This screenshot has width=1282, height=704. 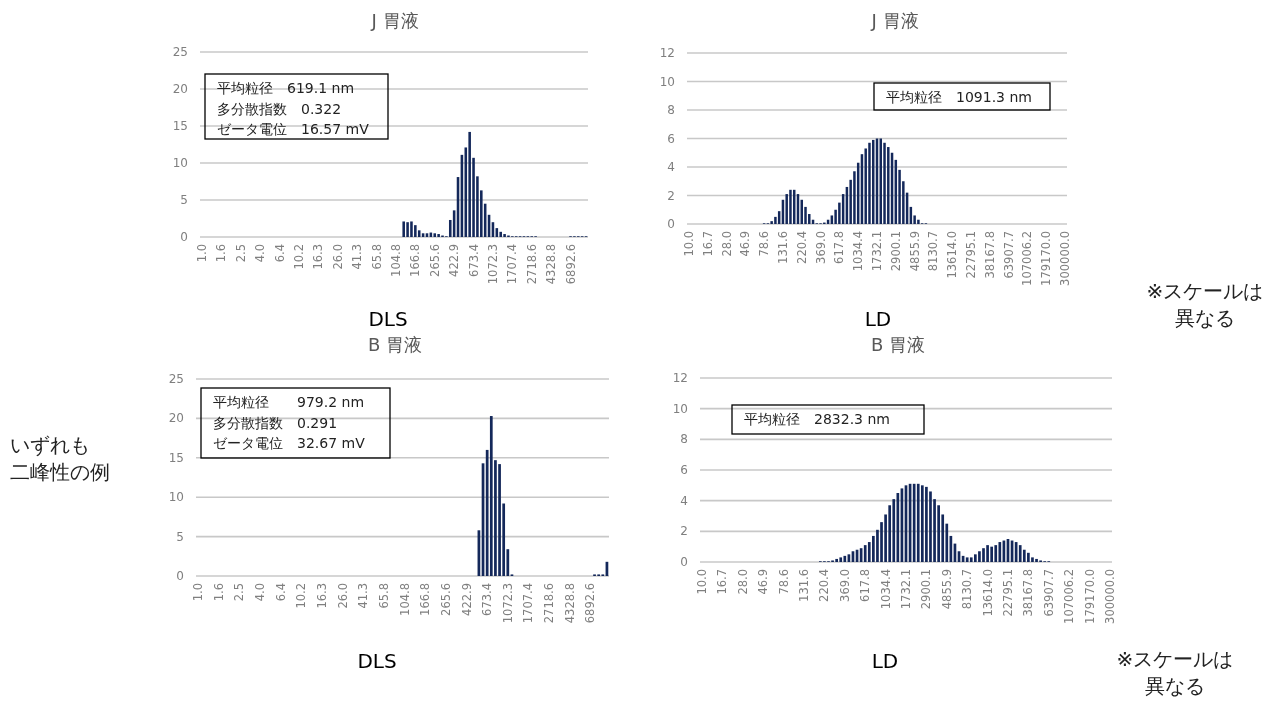 What do you see at coordinates (279, 253) in the screenshot?
I see `x-tick-label: 6.4` at bounding box center [279, 253].